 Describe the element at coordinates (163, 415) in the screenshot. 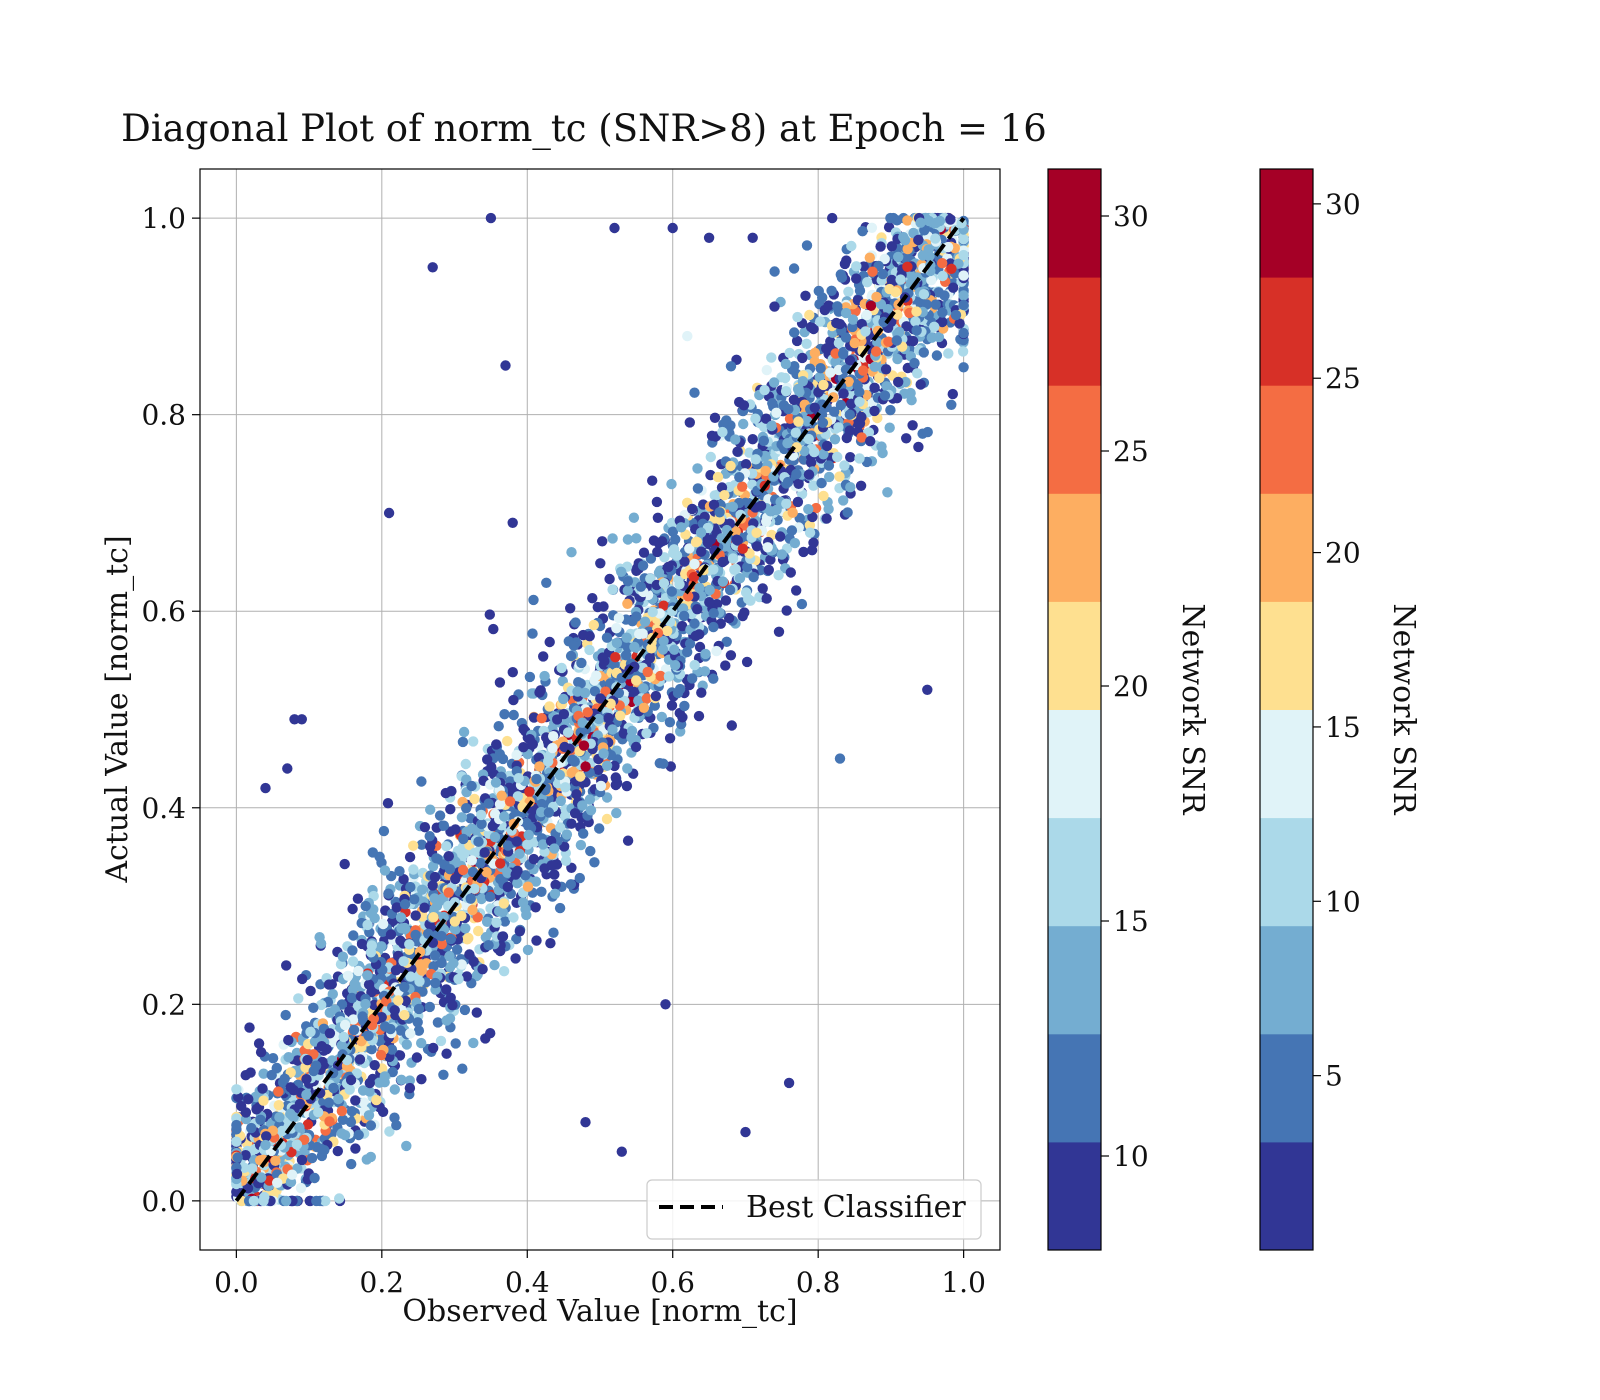

I see `y-tick-label: 0.8` at that location.